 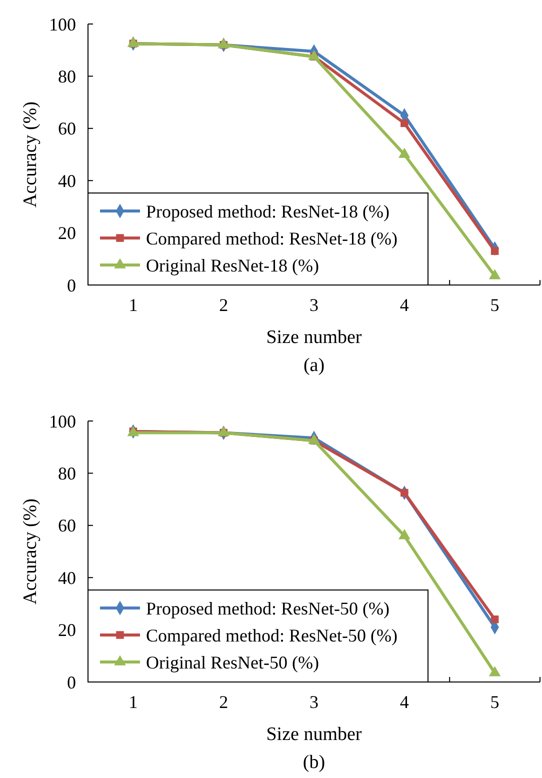 I want to click on legend-label: Proposed method: ResNet-18 (%), so click(x=268, y=211).